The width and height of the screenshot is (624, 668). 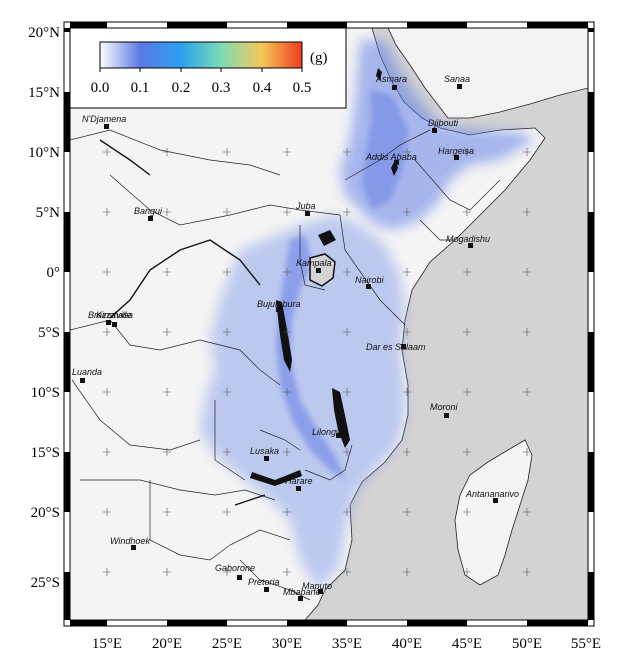 I want to click on lon-label: 40°E, so click(x=407, y=644).